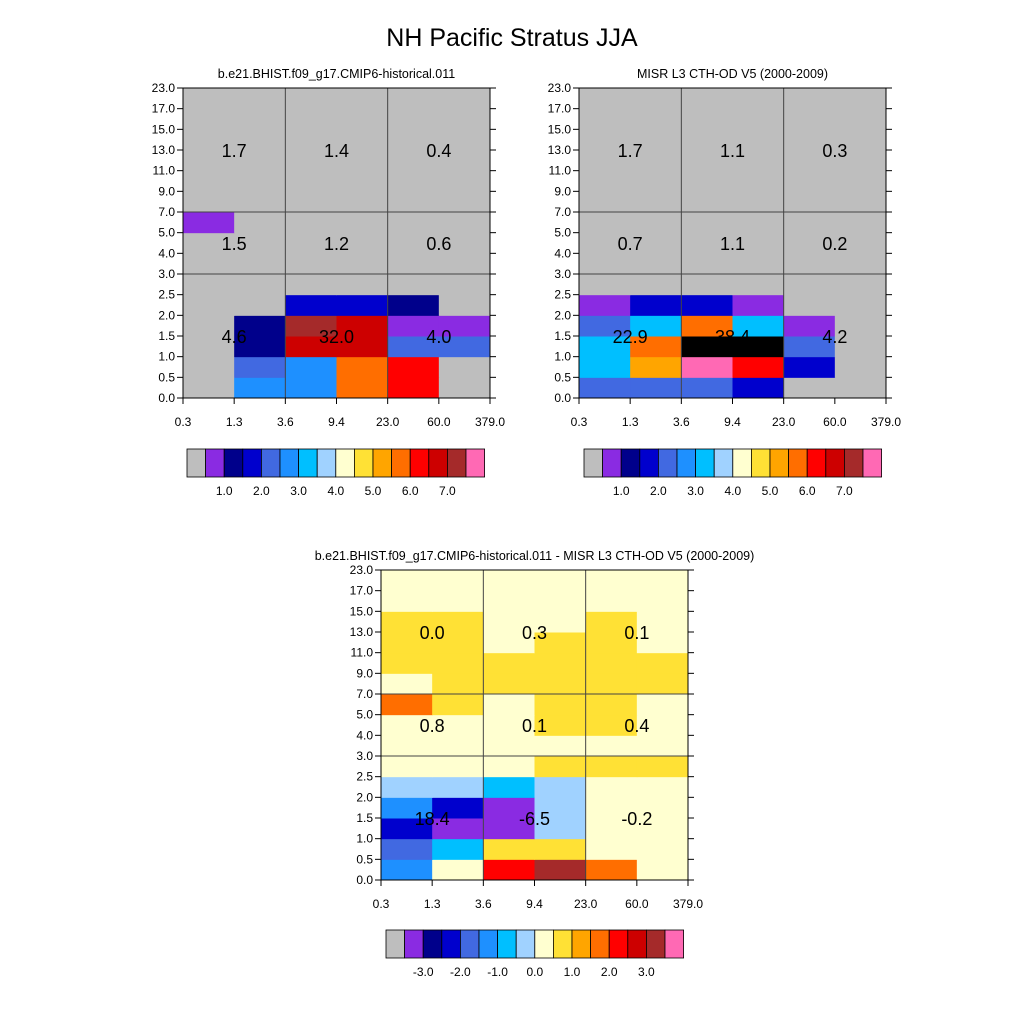 The image size is (1024, 1024). I want to click on y-tick-label: 15.0, so click(560, 129).